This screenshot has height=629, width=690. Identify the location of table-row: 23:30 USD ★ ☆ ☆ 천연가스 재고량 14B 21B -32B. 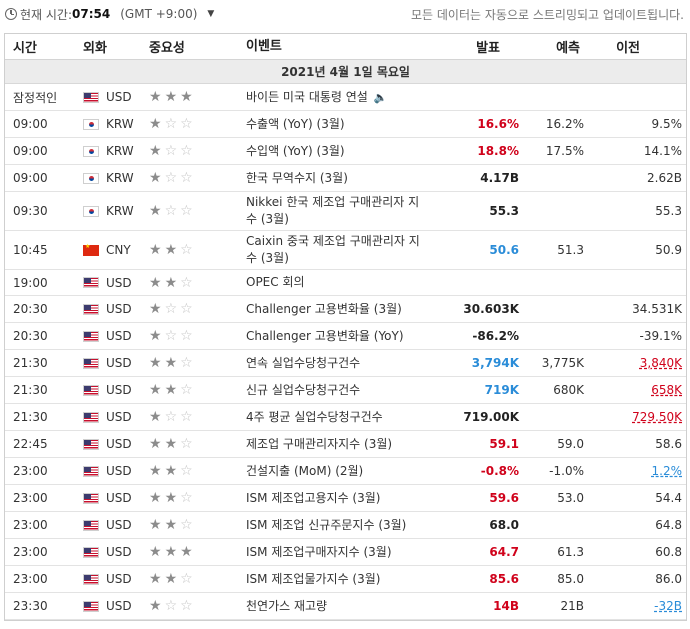
(345, 606).